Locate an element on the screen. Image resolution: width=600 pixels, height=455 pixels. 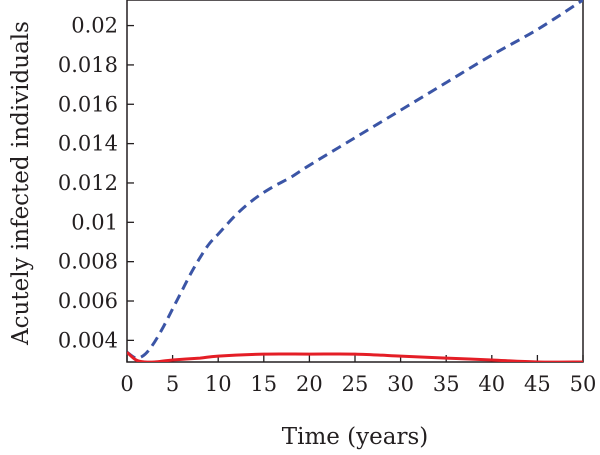
y-tick-label: 0.018 is located at coordinates (88, 65).